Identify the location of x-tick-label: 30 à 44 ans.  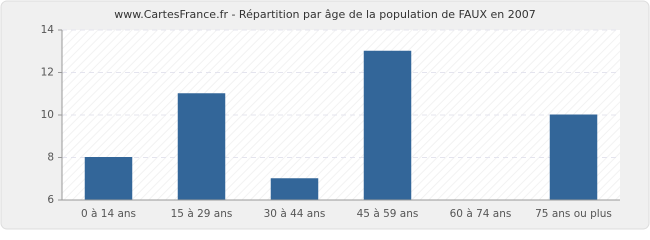
(295, 214).